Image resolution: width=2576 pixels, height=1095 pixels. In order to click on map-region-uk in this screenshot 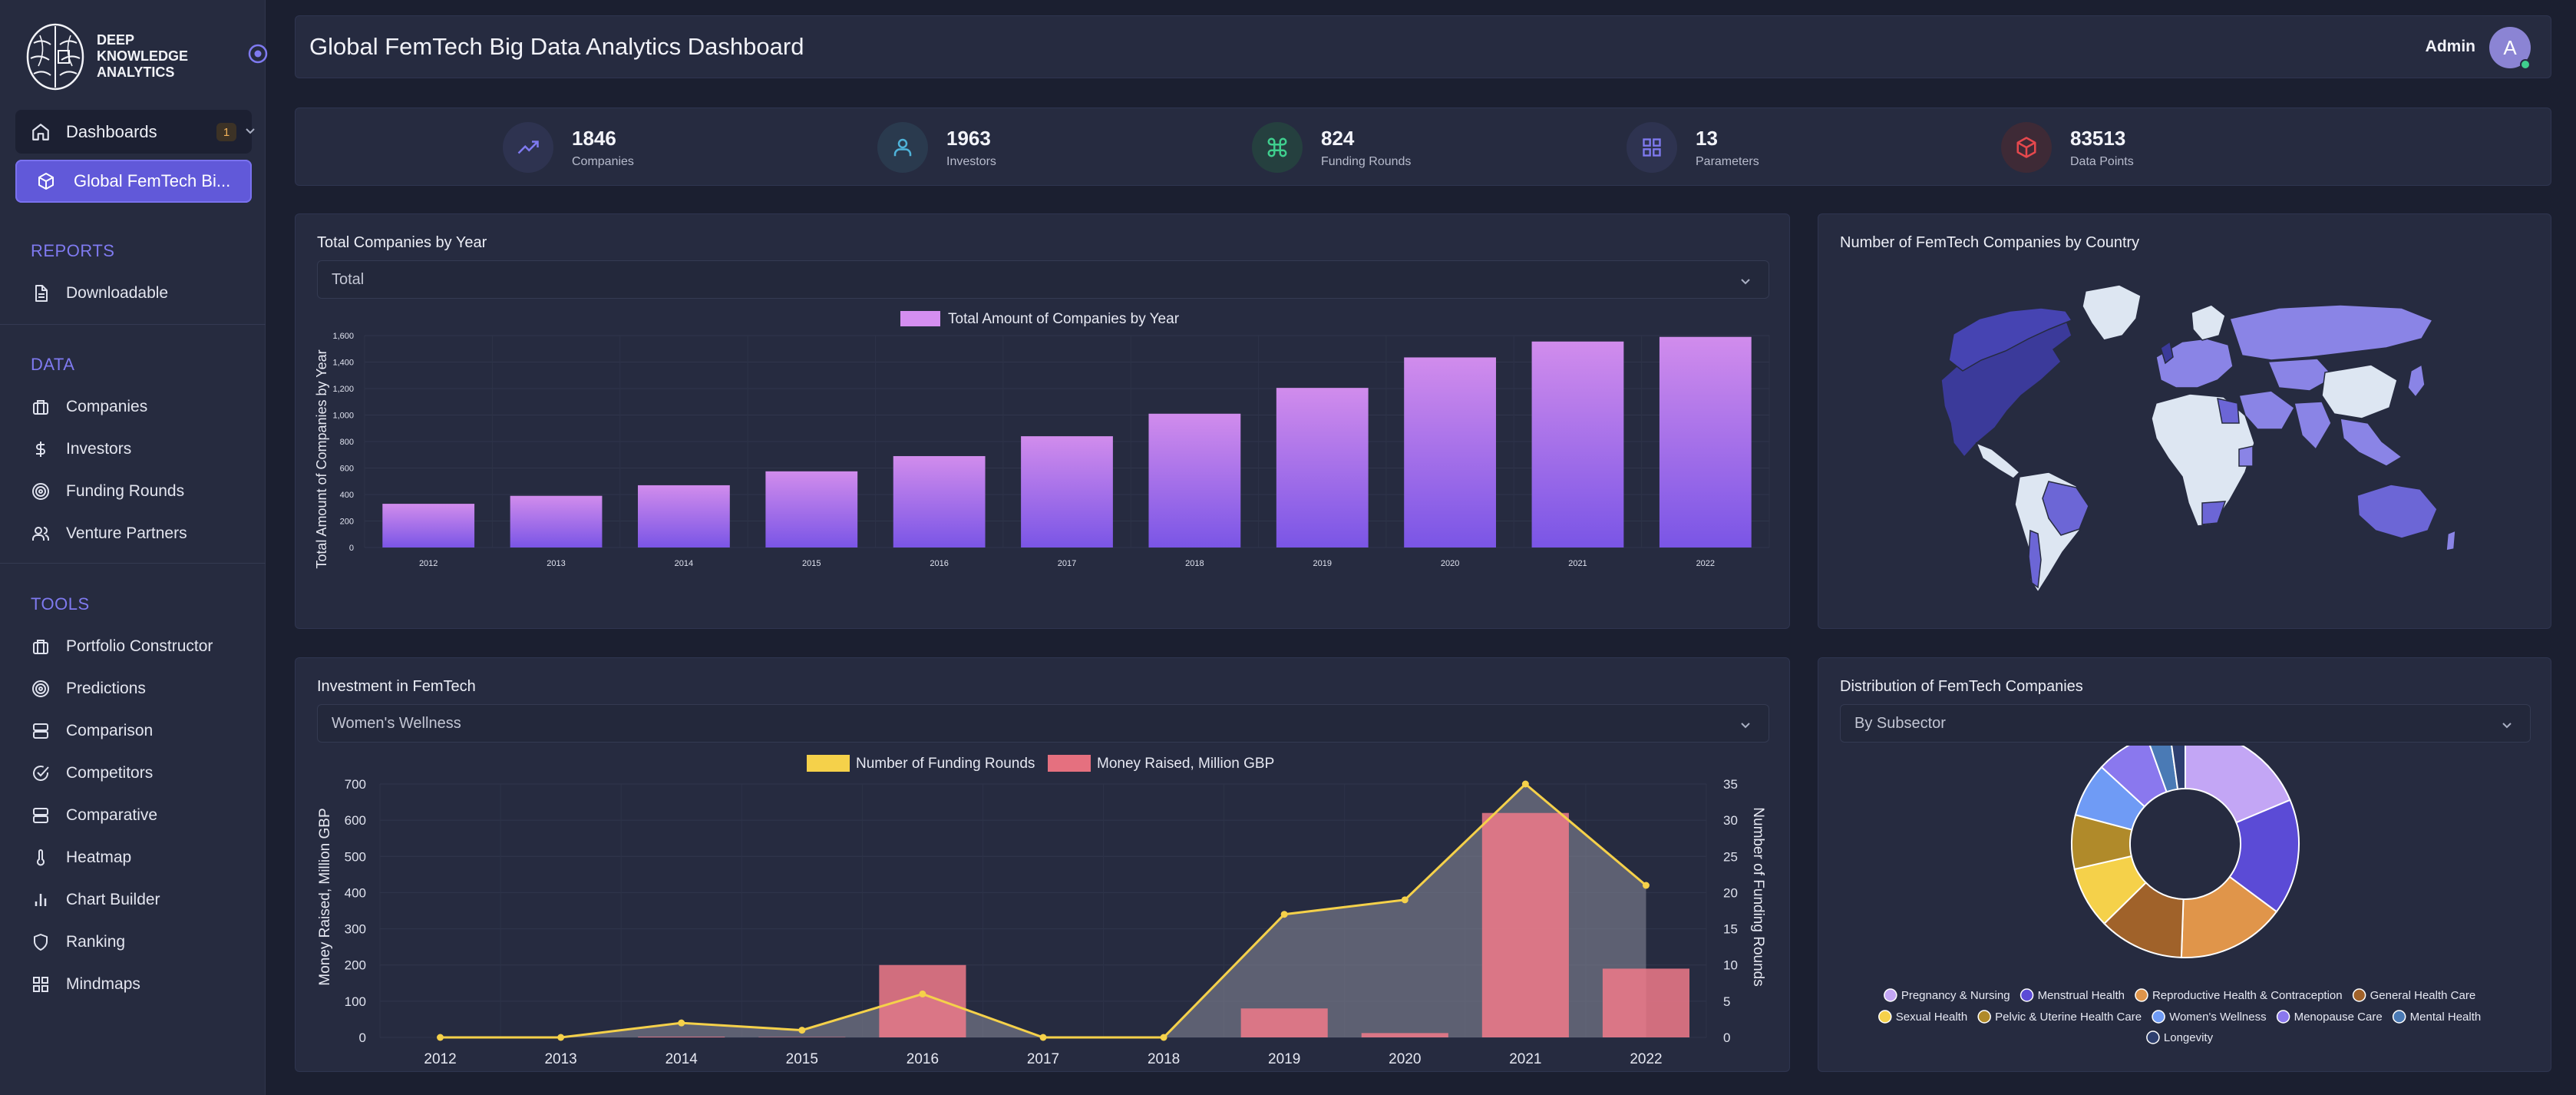, I will do `click(2167, 352)`.